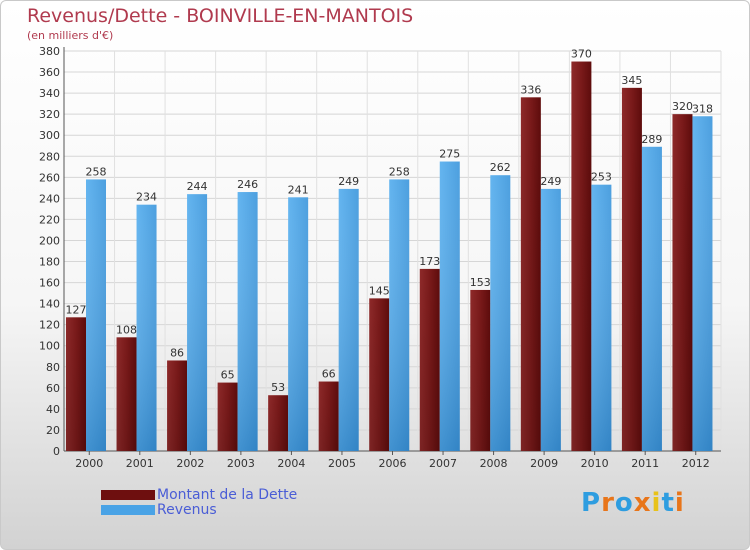  Describe the element at coordinates (645, 463) in the screenshot. I see `x-tick-label: 2011` at that location.